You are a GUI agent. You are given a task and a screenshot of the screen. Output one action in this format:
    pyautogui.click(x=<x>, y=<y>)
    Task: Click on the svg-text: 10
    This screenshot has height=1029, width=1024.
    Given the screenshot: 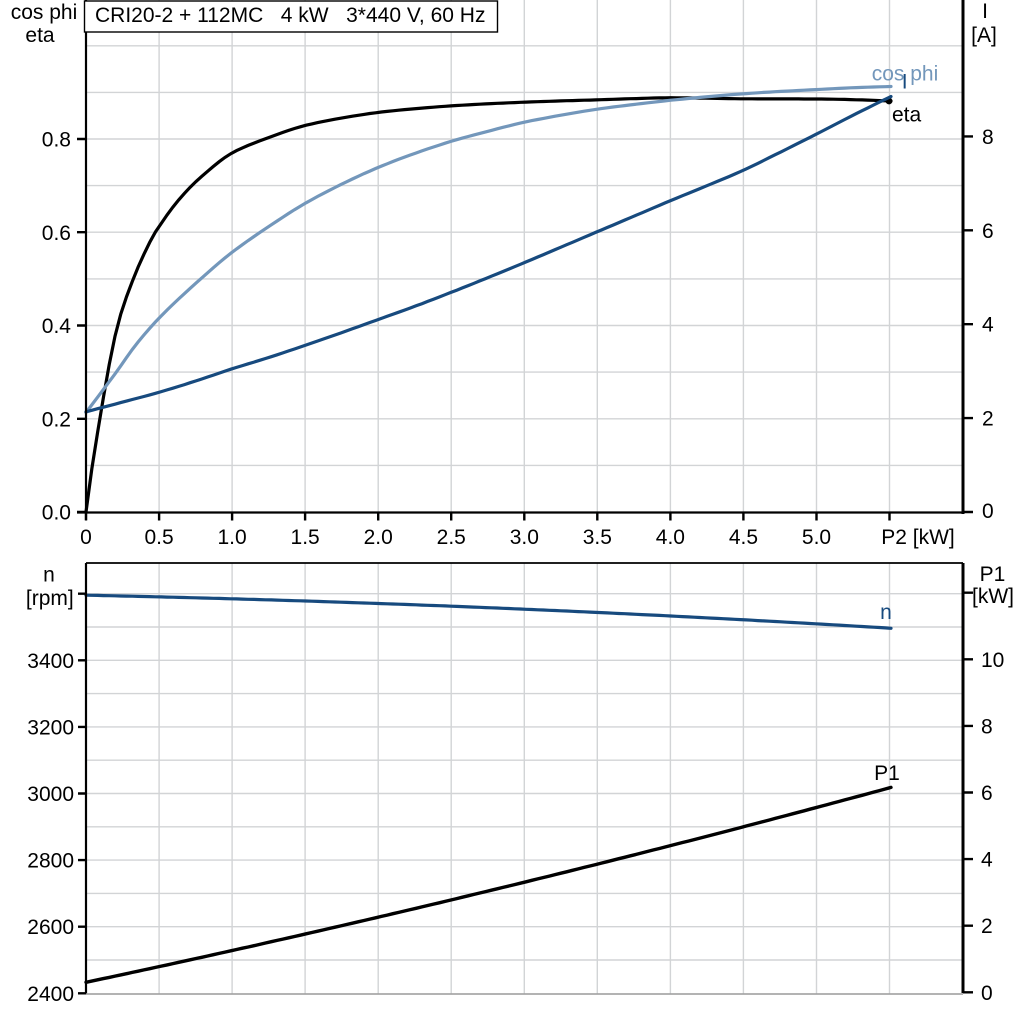 What is the action you would take?
    pyautogui.click(x=992, y=660)
    